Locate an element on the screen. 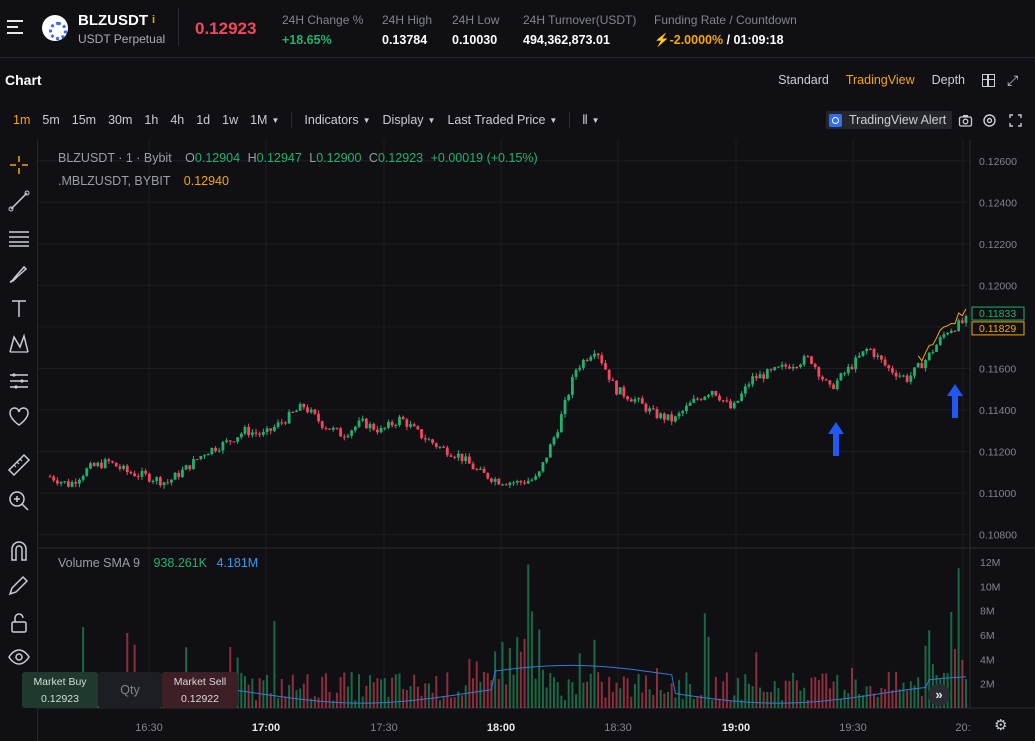 This screenshot has height=741, width=1035. timeframe-1h: 1h is located at coordinates (151, 120).